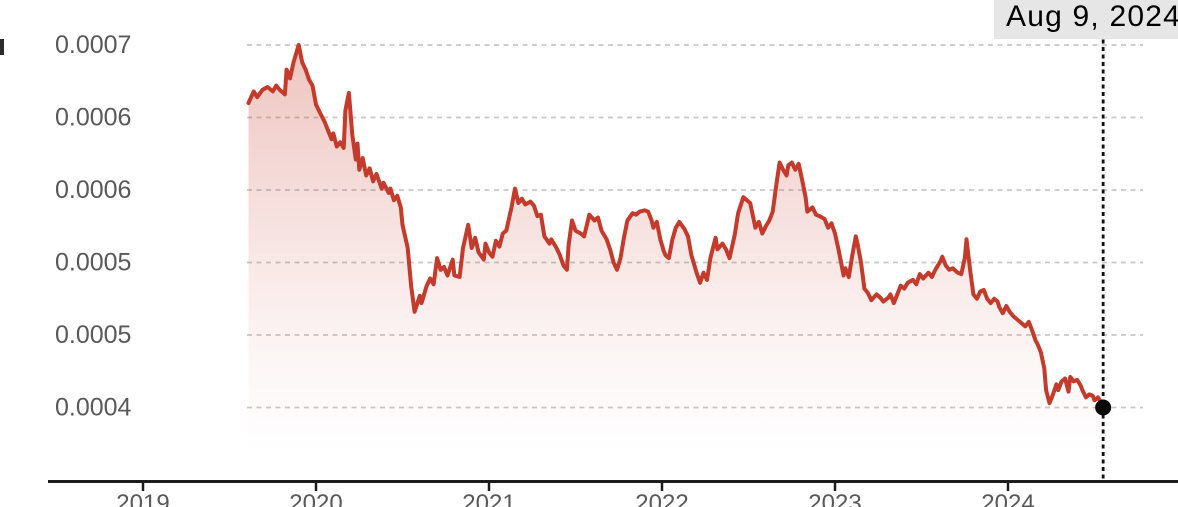 This screenshot has height=507, width=1178. What do you see at coordinates (93, 45) in the screenshot?
I see `y-axis-tick-label: 0.0007` at bounding box center [93, 45].